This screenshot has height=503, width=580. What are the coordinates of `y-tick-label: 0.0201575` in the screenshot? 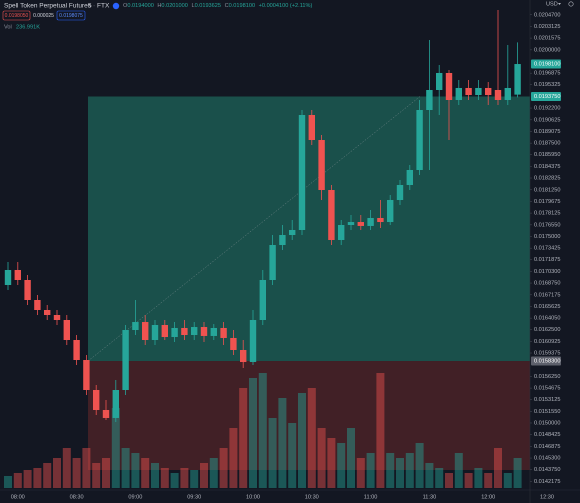 It's located at (547, 39).